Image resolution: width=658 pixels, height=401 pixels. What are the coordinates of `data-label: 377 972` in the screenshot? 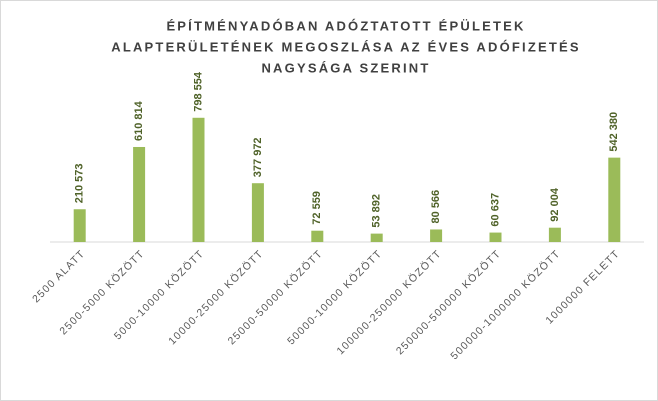 It's located at (258, 157).